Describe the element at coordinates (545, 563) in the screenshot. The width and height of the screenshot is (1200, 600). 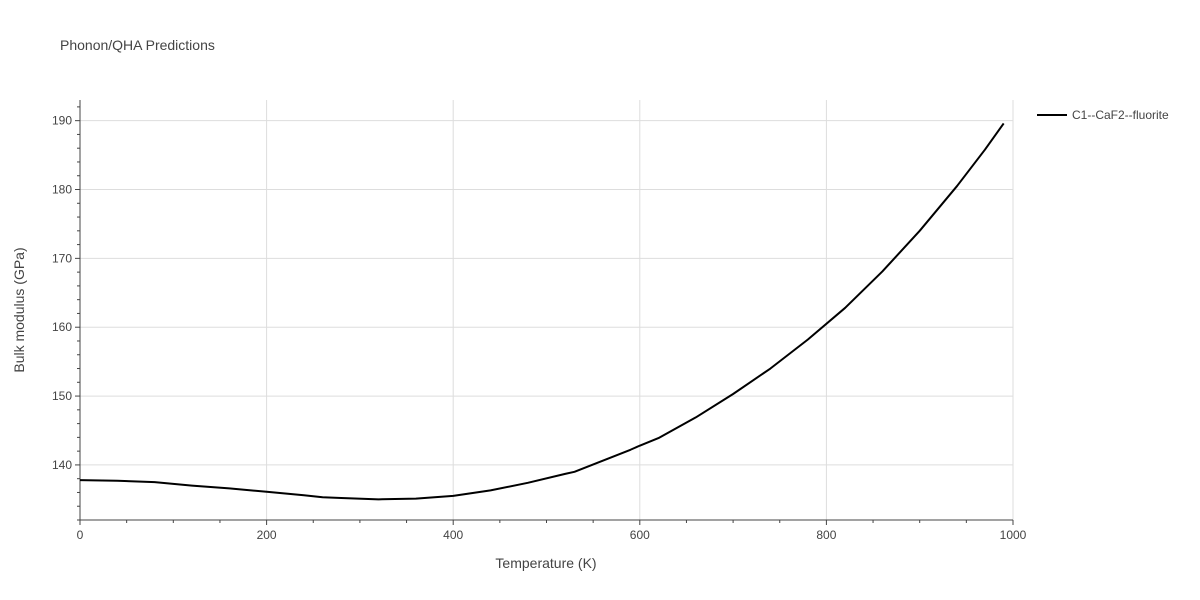
I see `x-axis-title: Temperature (K)` at that location.